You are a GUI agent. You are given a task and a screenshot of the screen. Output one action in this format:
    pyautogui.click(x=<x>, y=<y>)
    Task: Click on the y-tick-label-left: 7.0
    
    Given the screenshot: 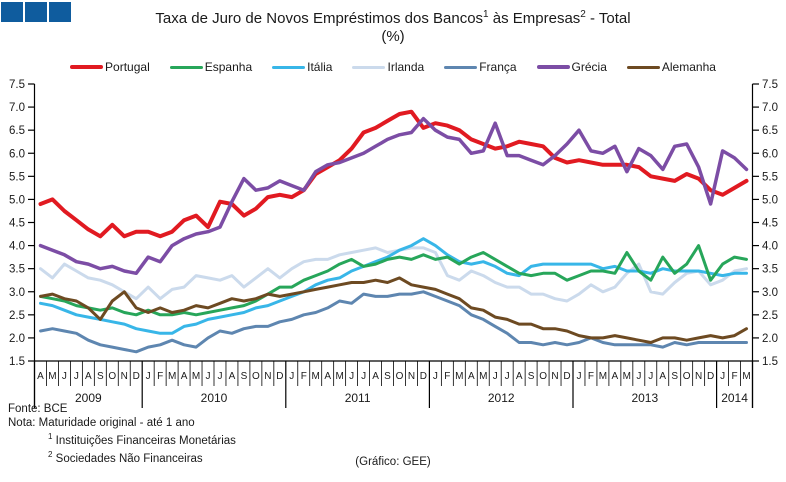 What is the action you would take?
    pyautogui.click(x=17, y=108)
    